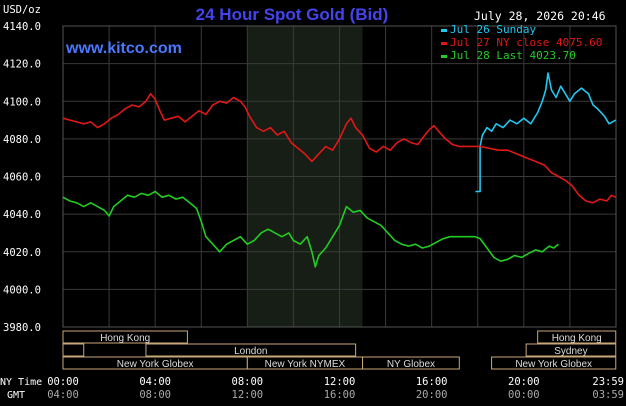 The image size is (626, 406). What do you see at coordinates (22, 65) in the screenshot?
I see `y-tick-label: 4120.0` at bounding box center [22, 65].